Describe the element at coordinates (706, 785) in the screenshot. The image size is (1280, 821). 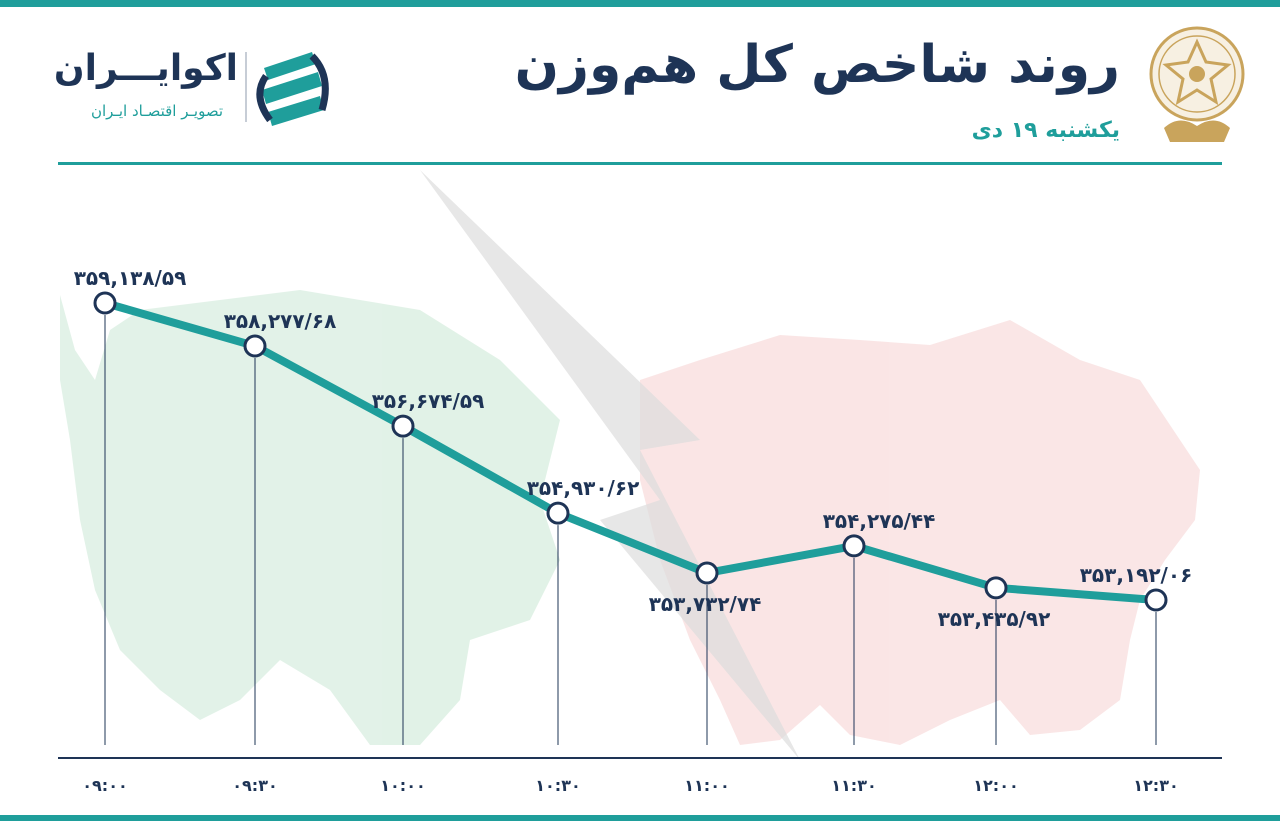
I see `x-tick-label: ۱۱:۰۰` at that location.